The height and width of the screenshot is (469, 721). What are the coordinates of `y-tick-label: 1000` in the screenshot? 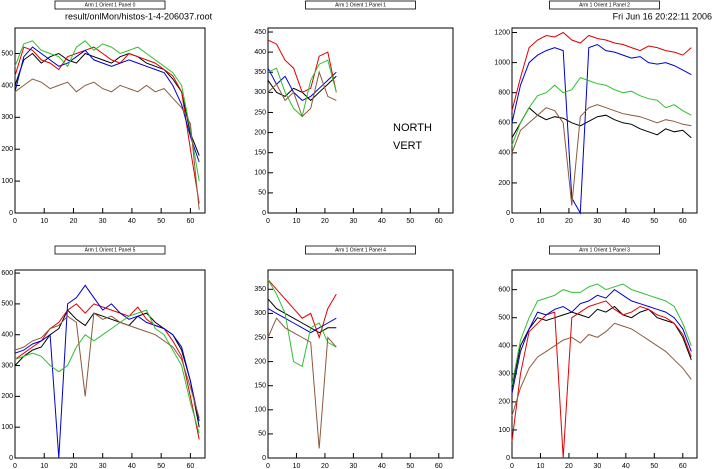 It's located at (502, 62).